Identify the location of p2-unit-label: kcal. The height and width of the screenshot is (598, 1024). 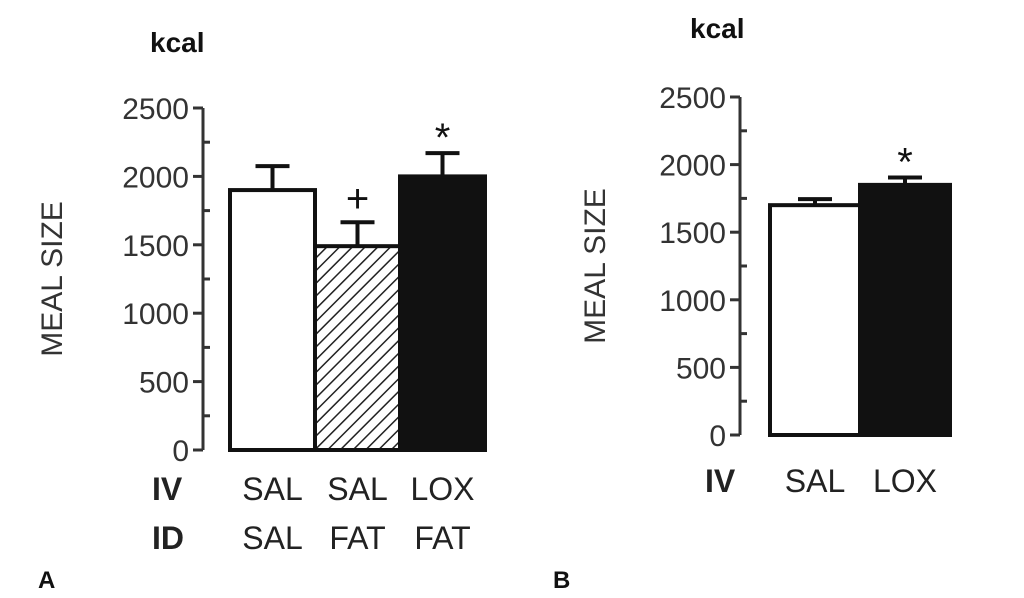
(717, 28).